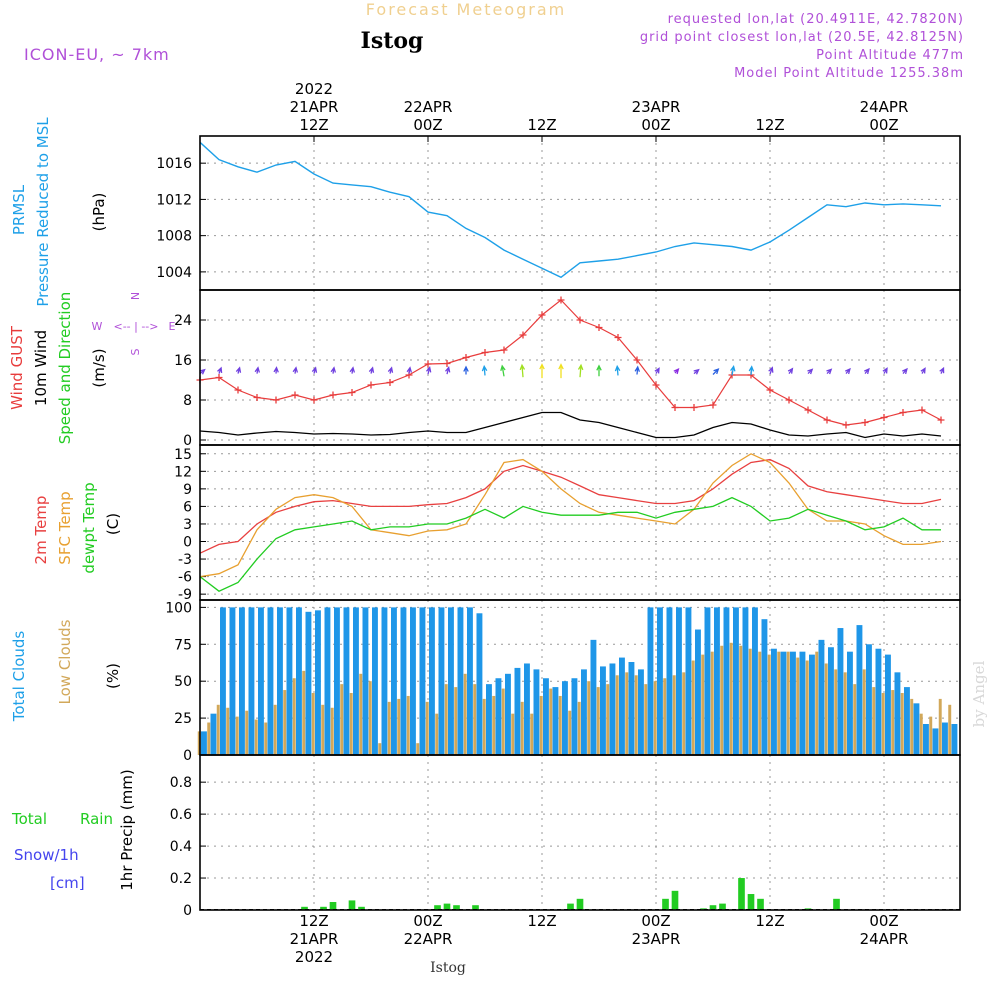 The width and height of the screenshot is (1000, 1005). What do you see at coordinates (570, 210) in the screenshot?
I see `pressure-line` at bounding box center [570, 210].